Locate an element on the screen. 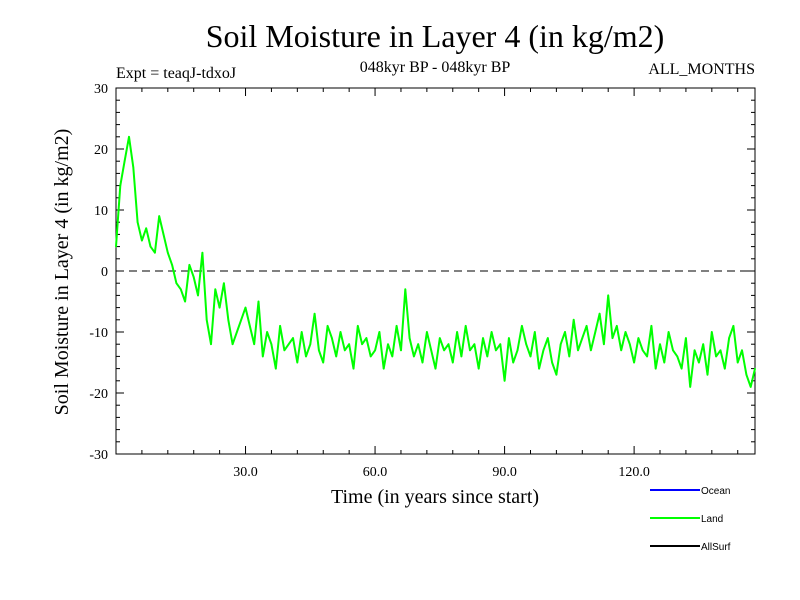 The height and width of the screenshot is (600, 800). x-tick-label: 120.0 is located at coordinates (634, 472).